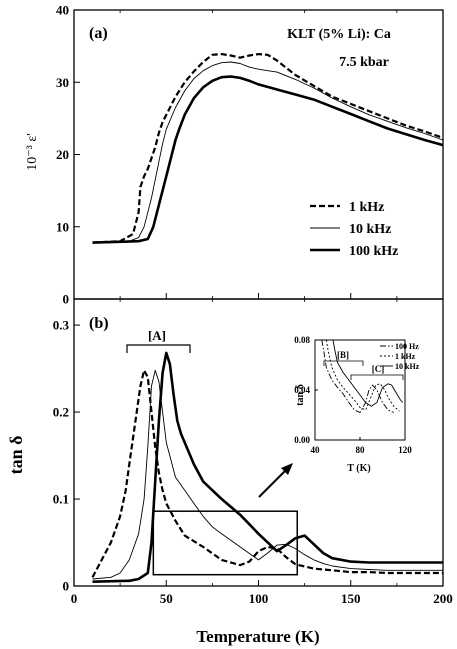 The image size is (457, 649). I want to click on inset-series-10-khz, so click(368, 373).